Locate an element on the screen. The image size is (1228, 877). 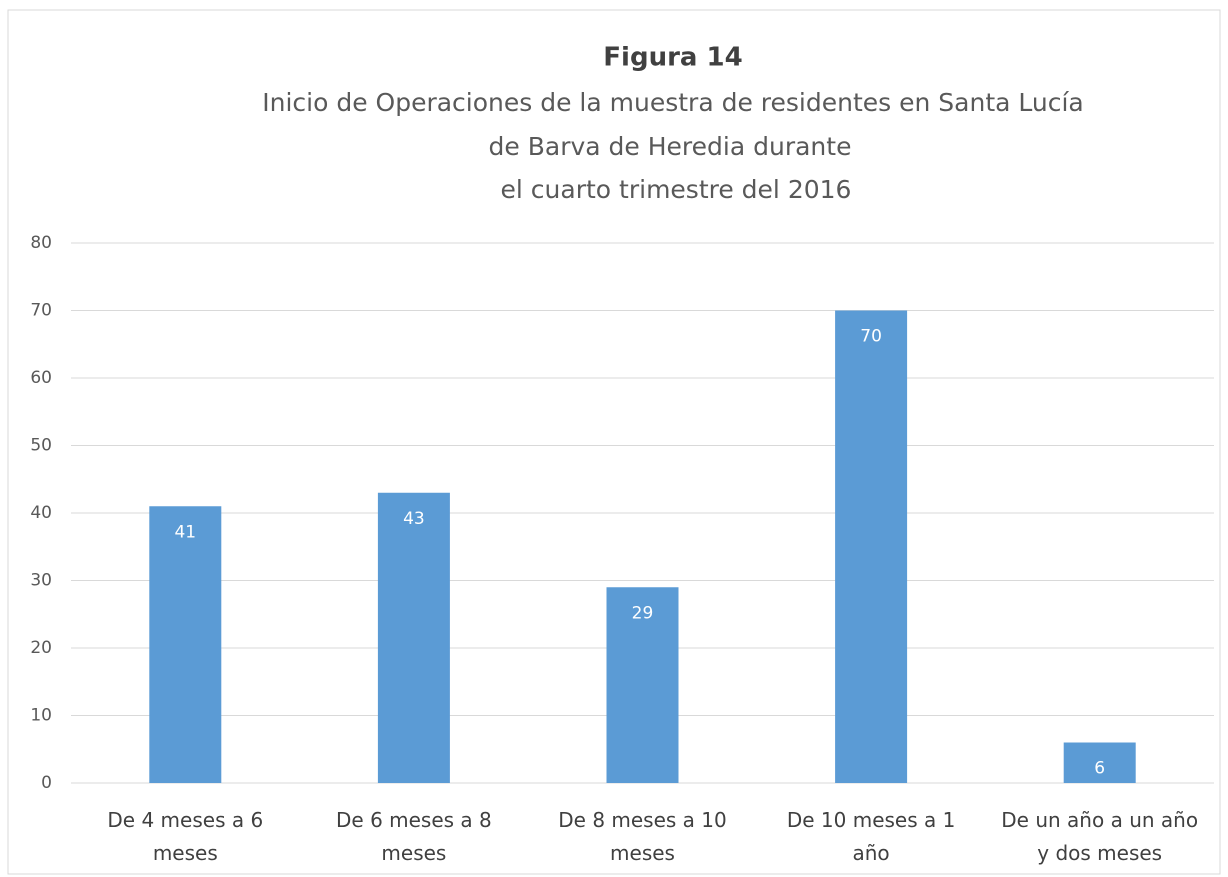
x-tick-label: De 10 meses a 1 año is located at coordinates (871, 836).